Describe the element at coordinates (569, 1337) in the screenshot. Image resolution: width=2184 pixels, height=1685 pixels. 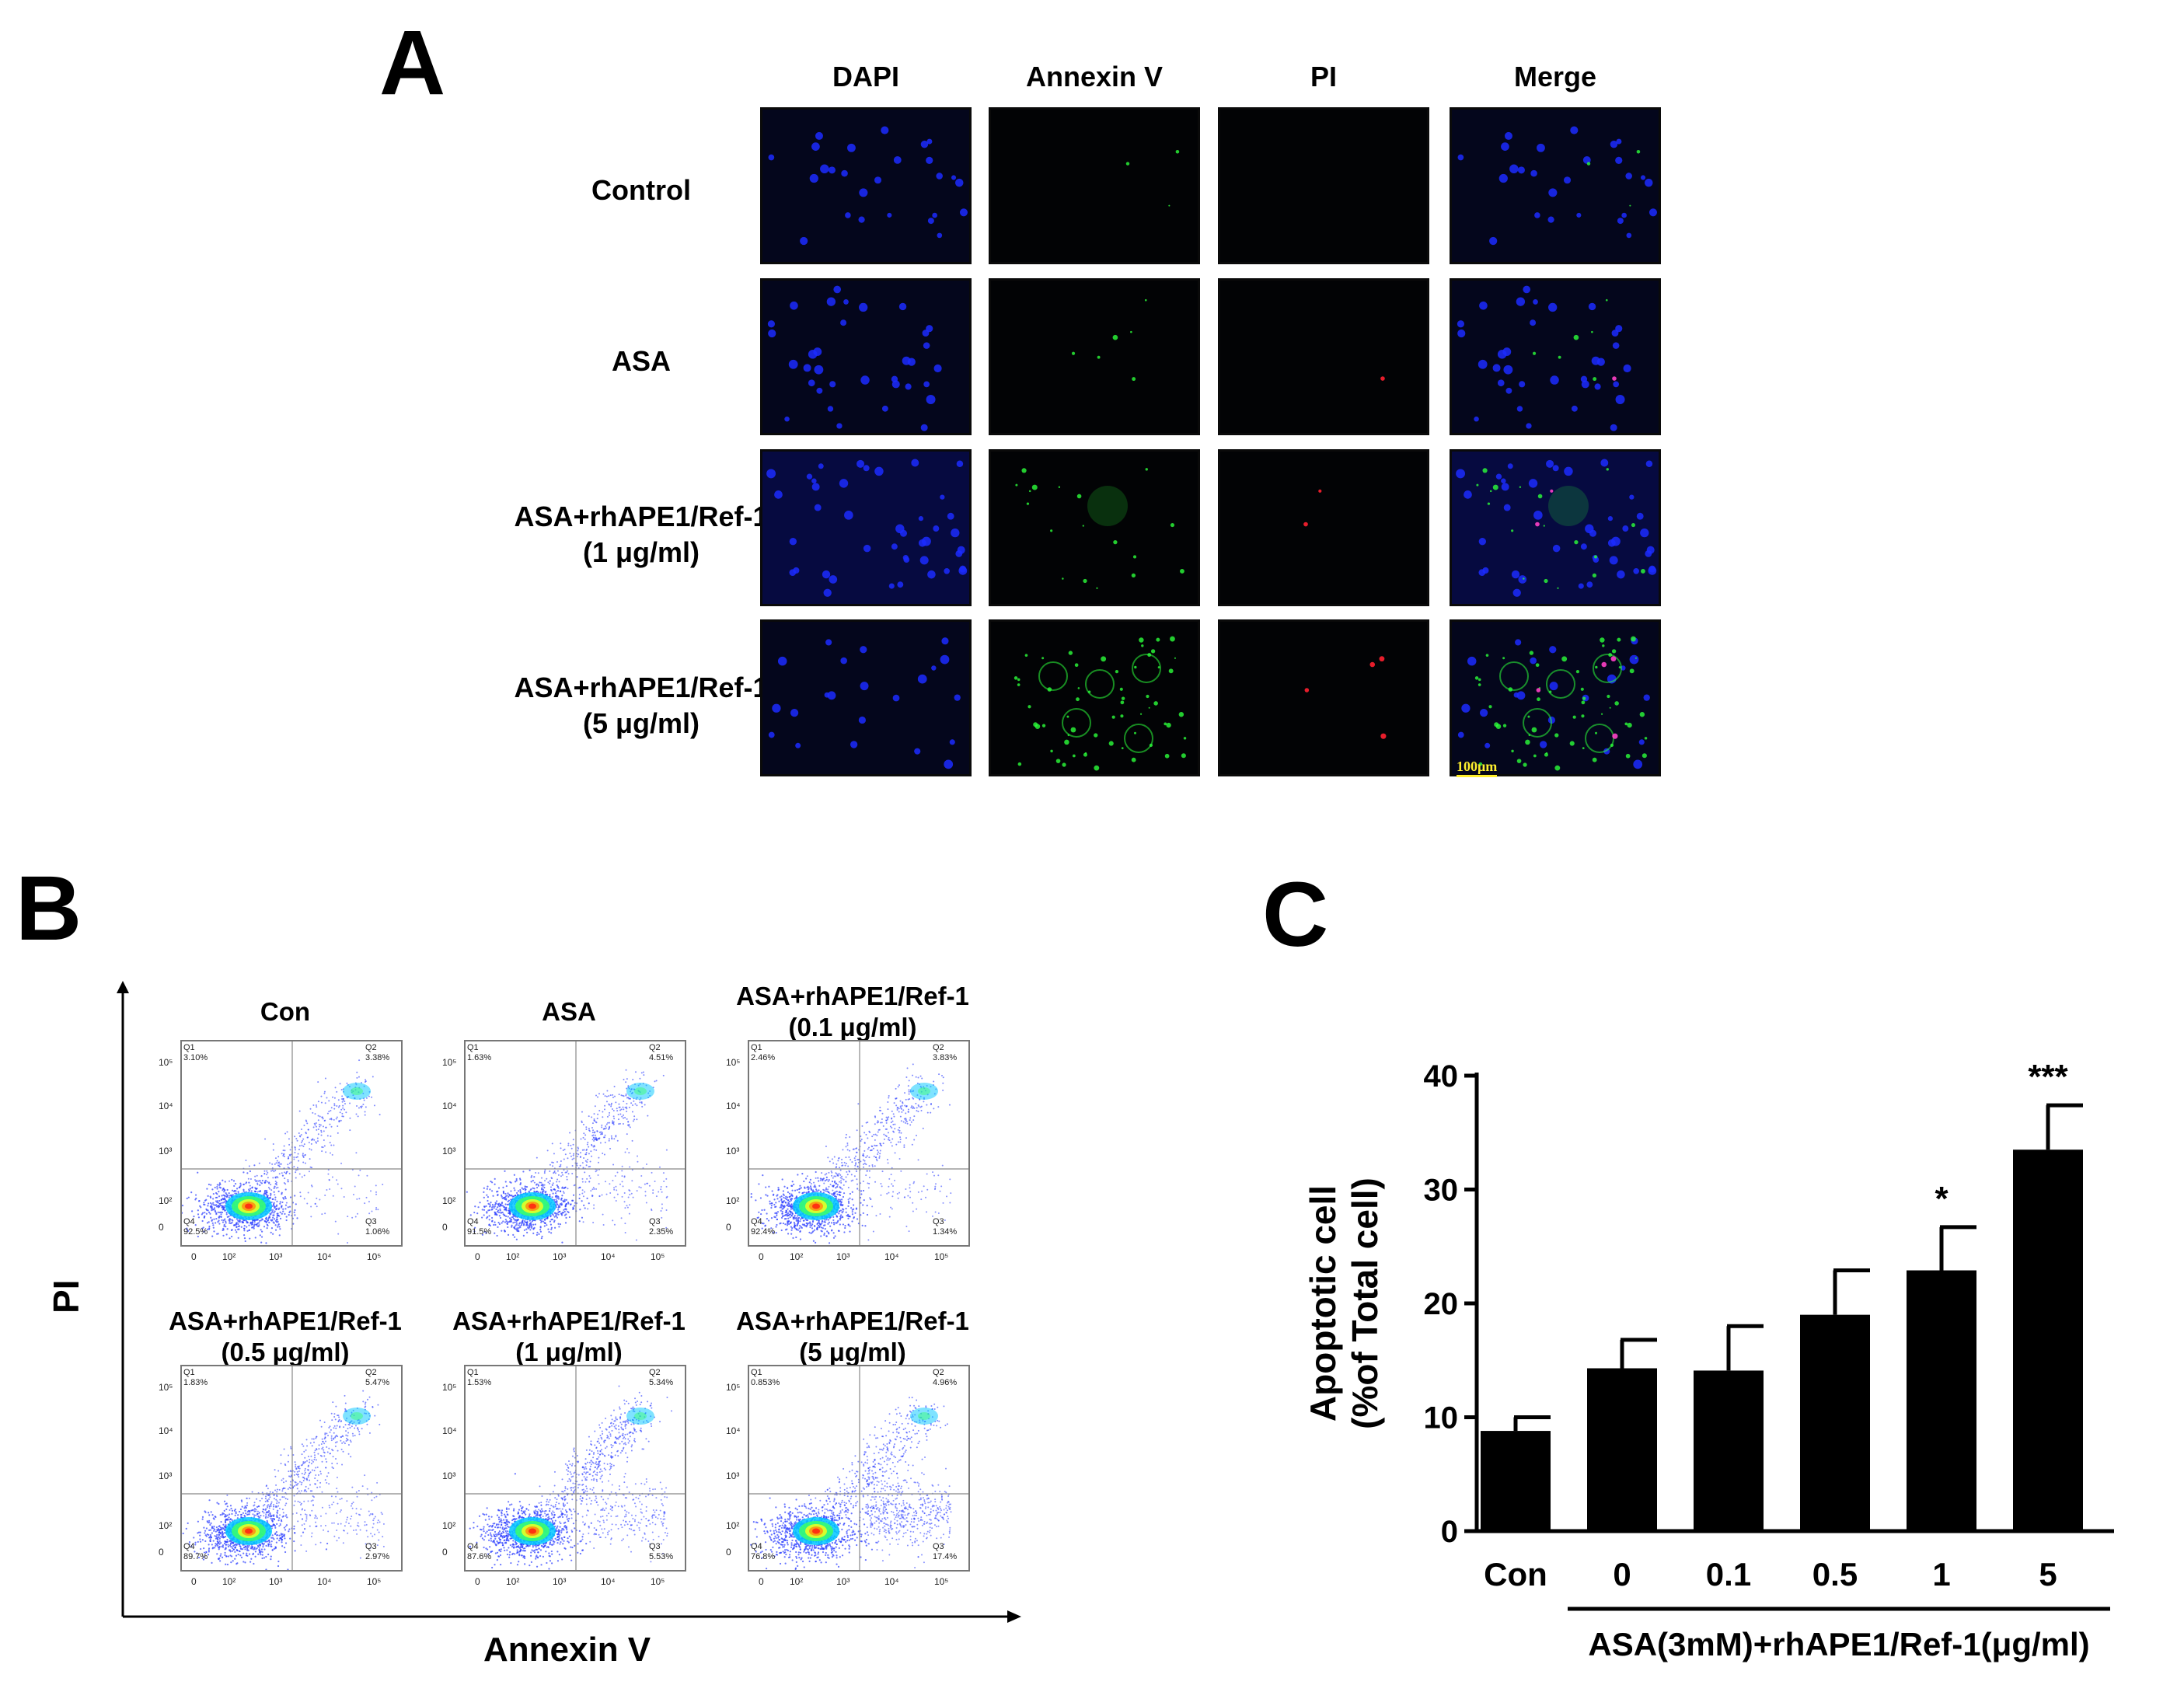
I see `flow-plot-title: ASA+rhAPE1/Ref-1 (1 μg/ml)` at that location.